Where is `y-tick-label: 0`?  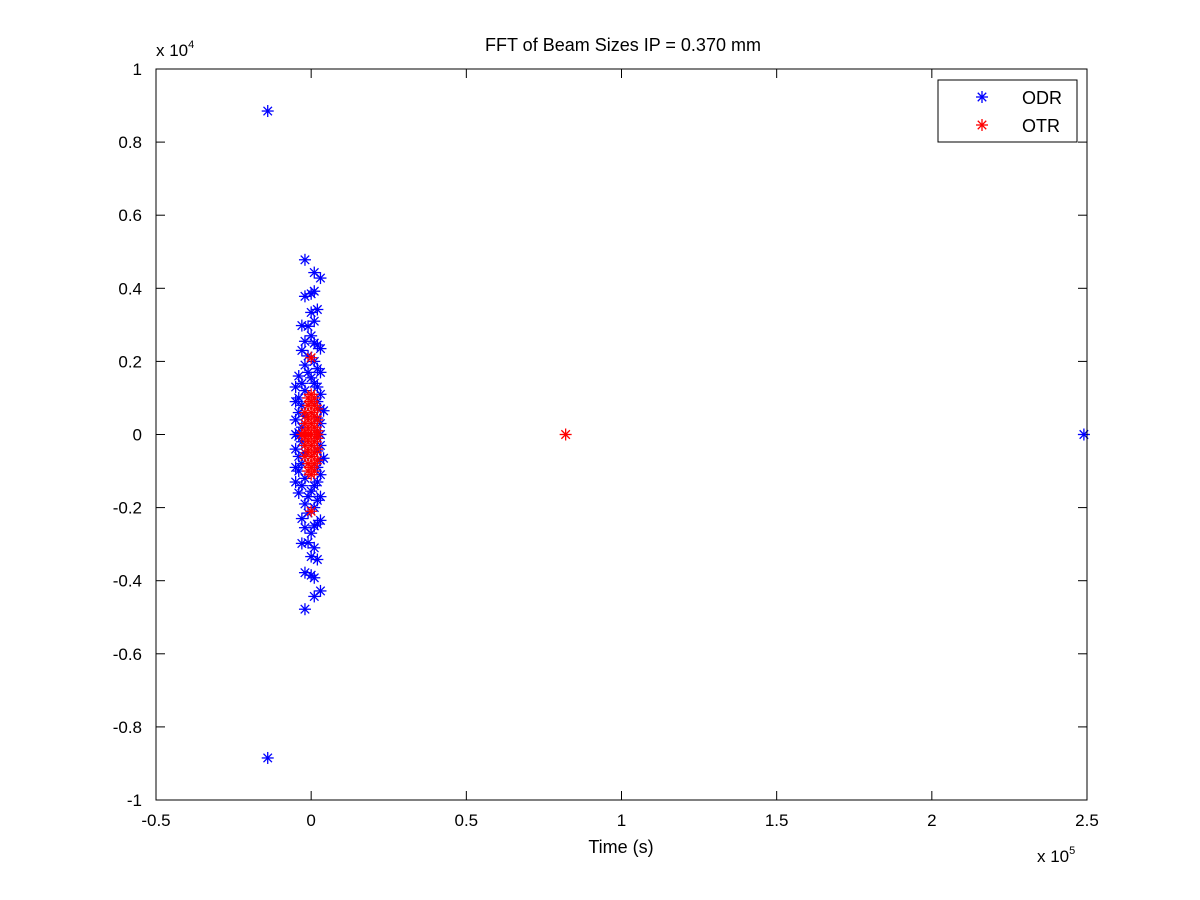 y-tick-label: 0 is located at coordinates (137, 435).